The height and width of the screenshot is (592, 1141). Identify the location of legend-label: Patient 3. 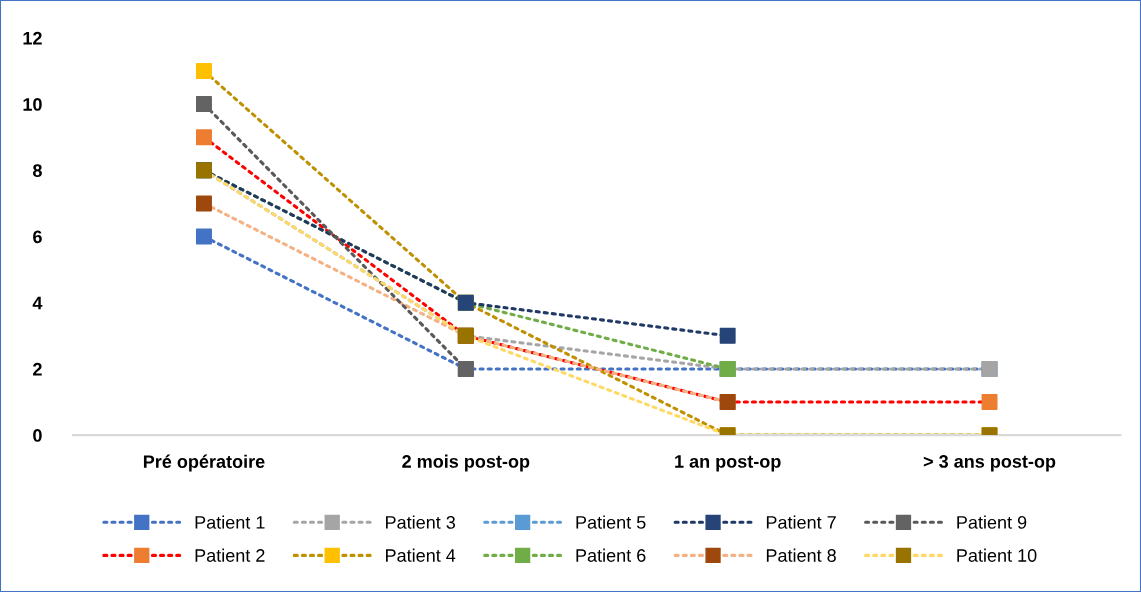
(421, 522).